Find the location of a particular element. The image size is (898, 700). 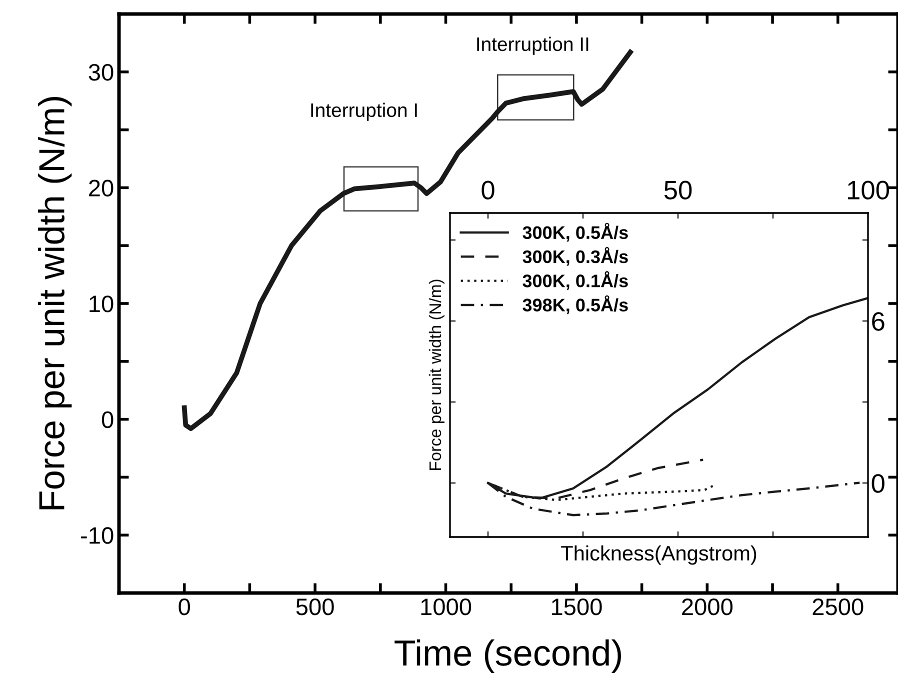

legend-label: 300K, 0.1Å/s is located at coordinates (575, 280).